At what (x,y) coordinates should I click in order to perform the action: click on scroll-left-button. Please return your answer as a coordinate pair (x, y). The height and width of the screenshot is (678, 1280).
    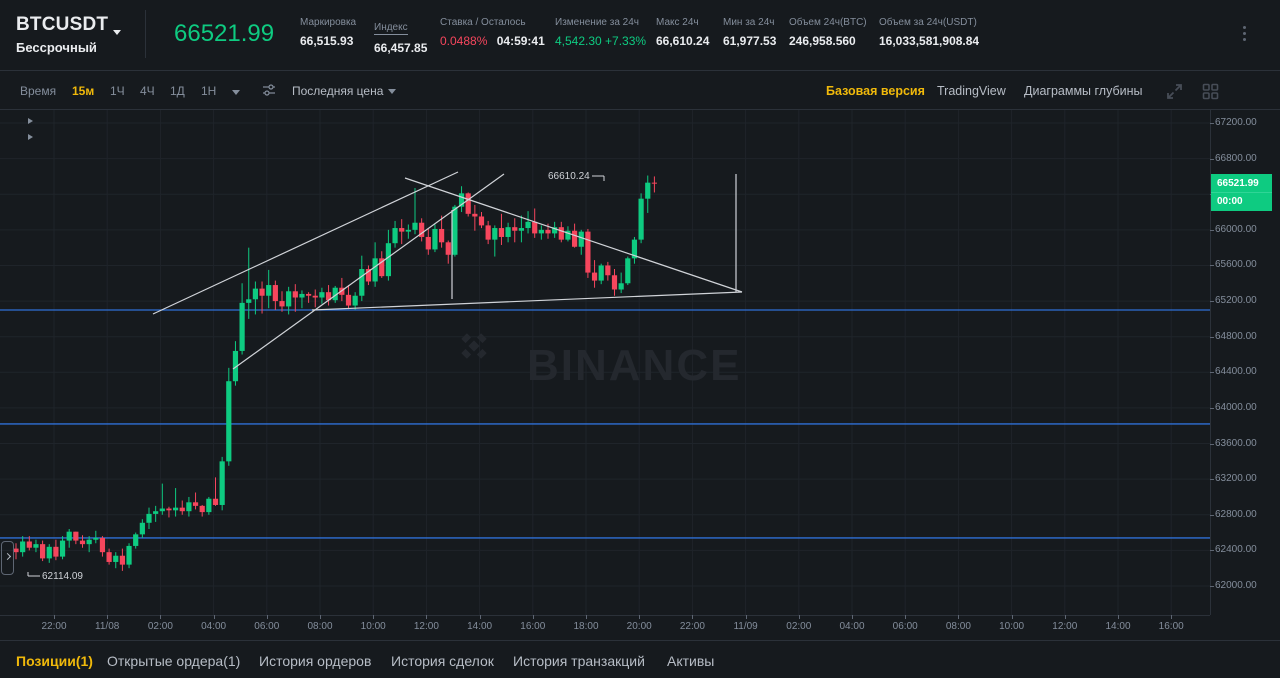
    Looking at the image, I should click on (7, 558).